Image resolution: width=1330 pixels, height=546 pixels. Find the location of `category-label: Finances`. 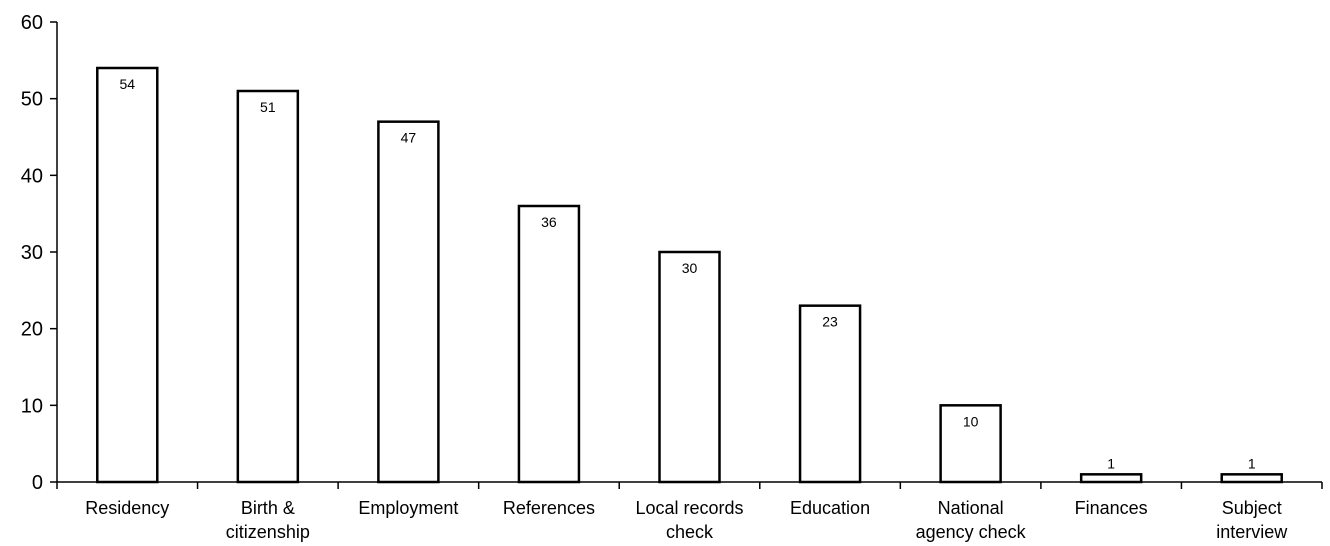

category-label: Finances is located at coordinates (1111, 508).